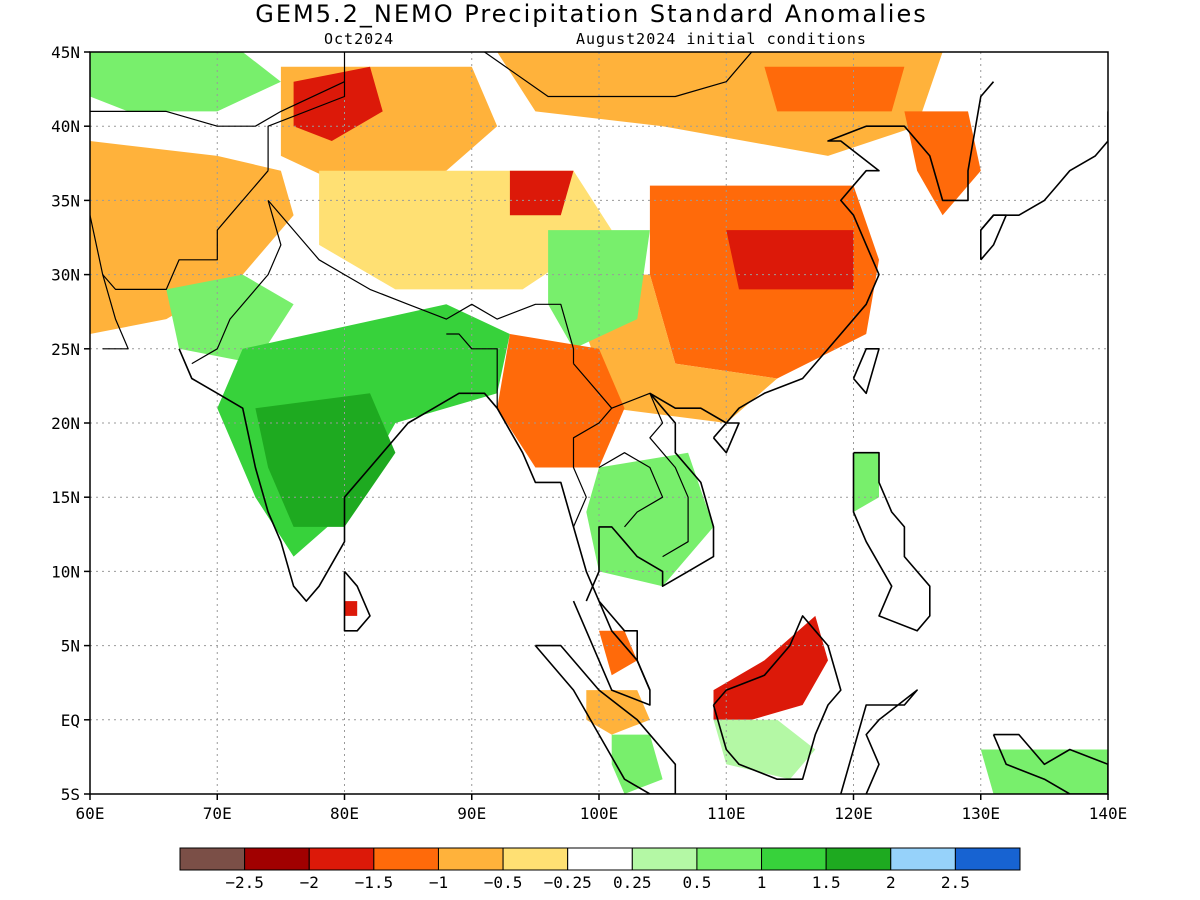  What do you see at coordinates (70, 794) in the screenshot?
I see `lat-tick-label: 5S` at bounding box center [70, 794].